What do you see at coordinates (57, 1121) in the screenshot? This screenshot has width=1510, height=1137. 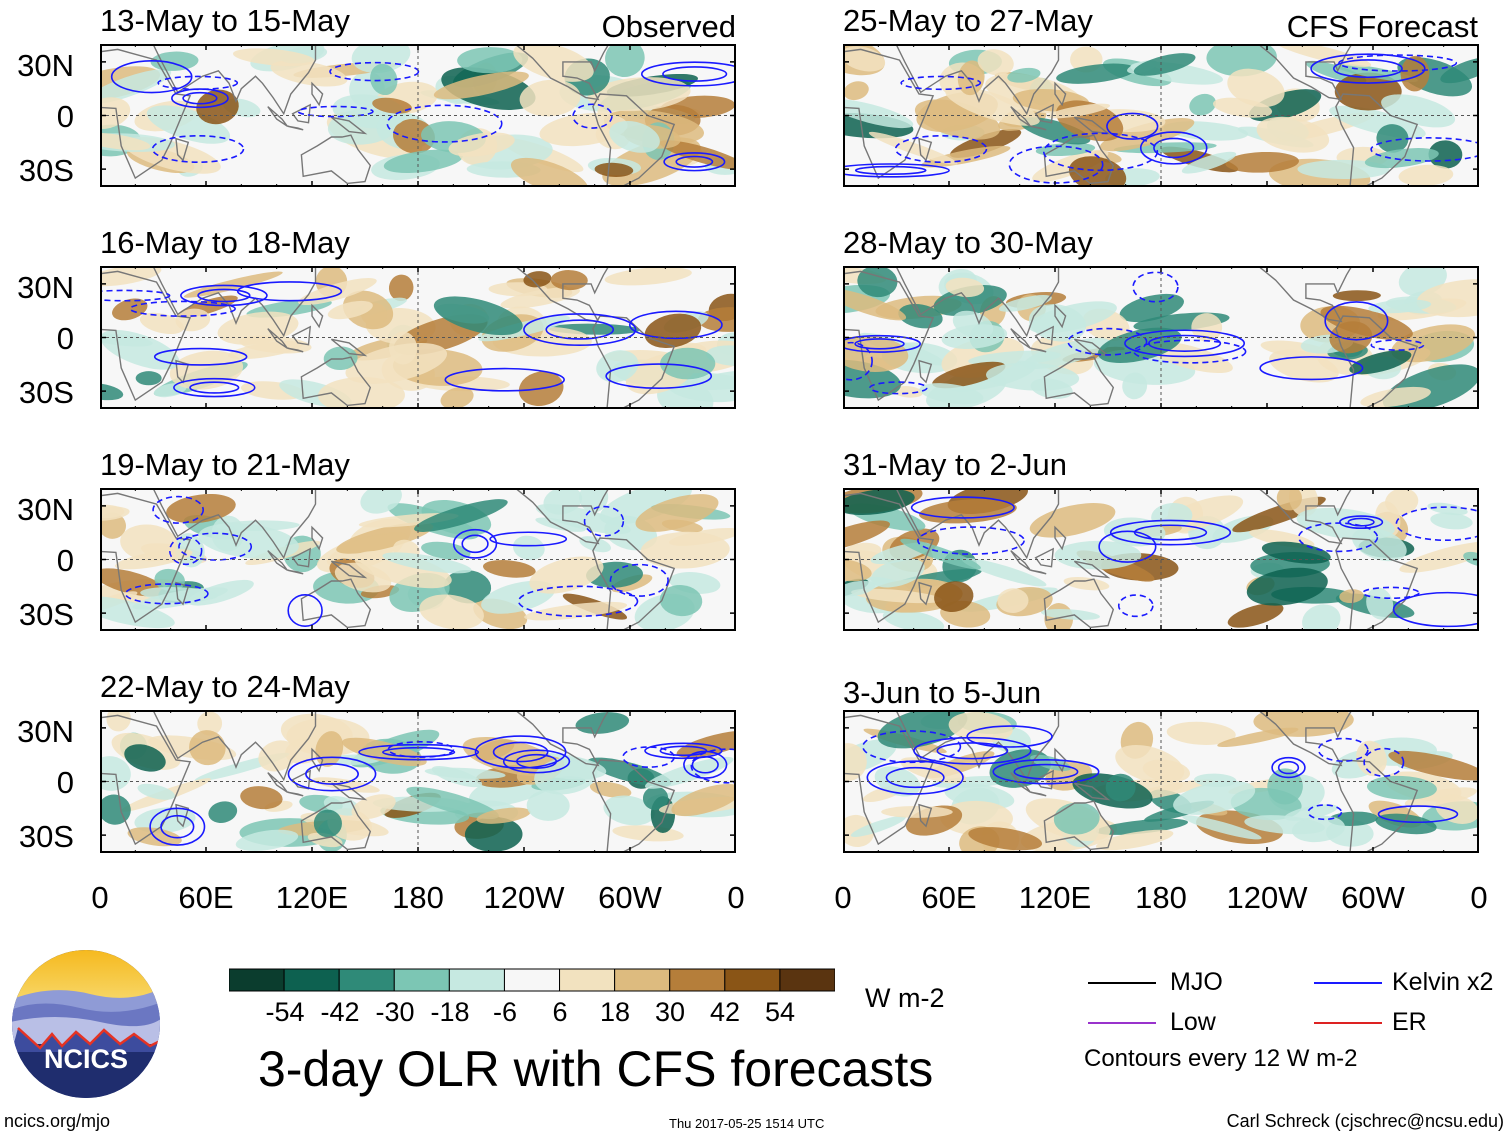 I see `footer-url: ncics.org/mjo` at bounding box center [57, 1121].